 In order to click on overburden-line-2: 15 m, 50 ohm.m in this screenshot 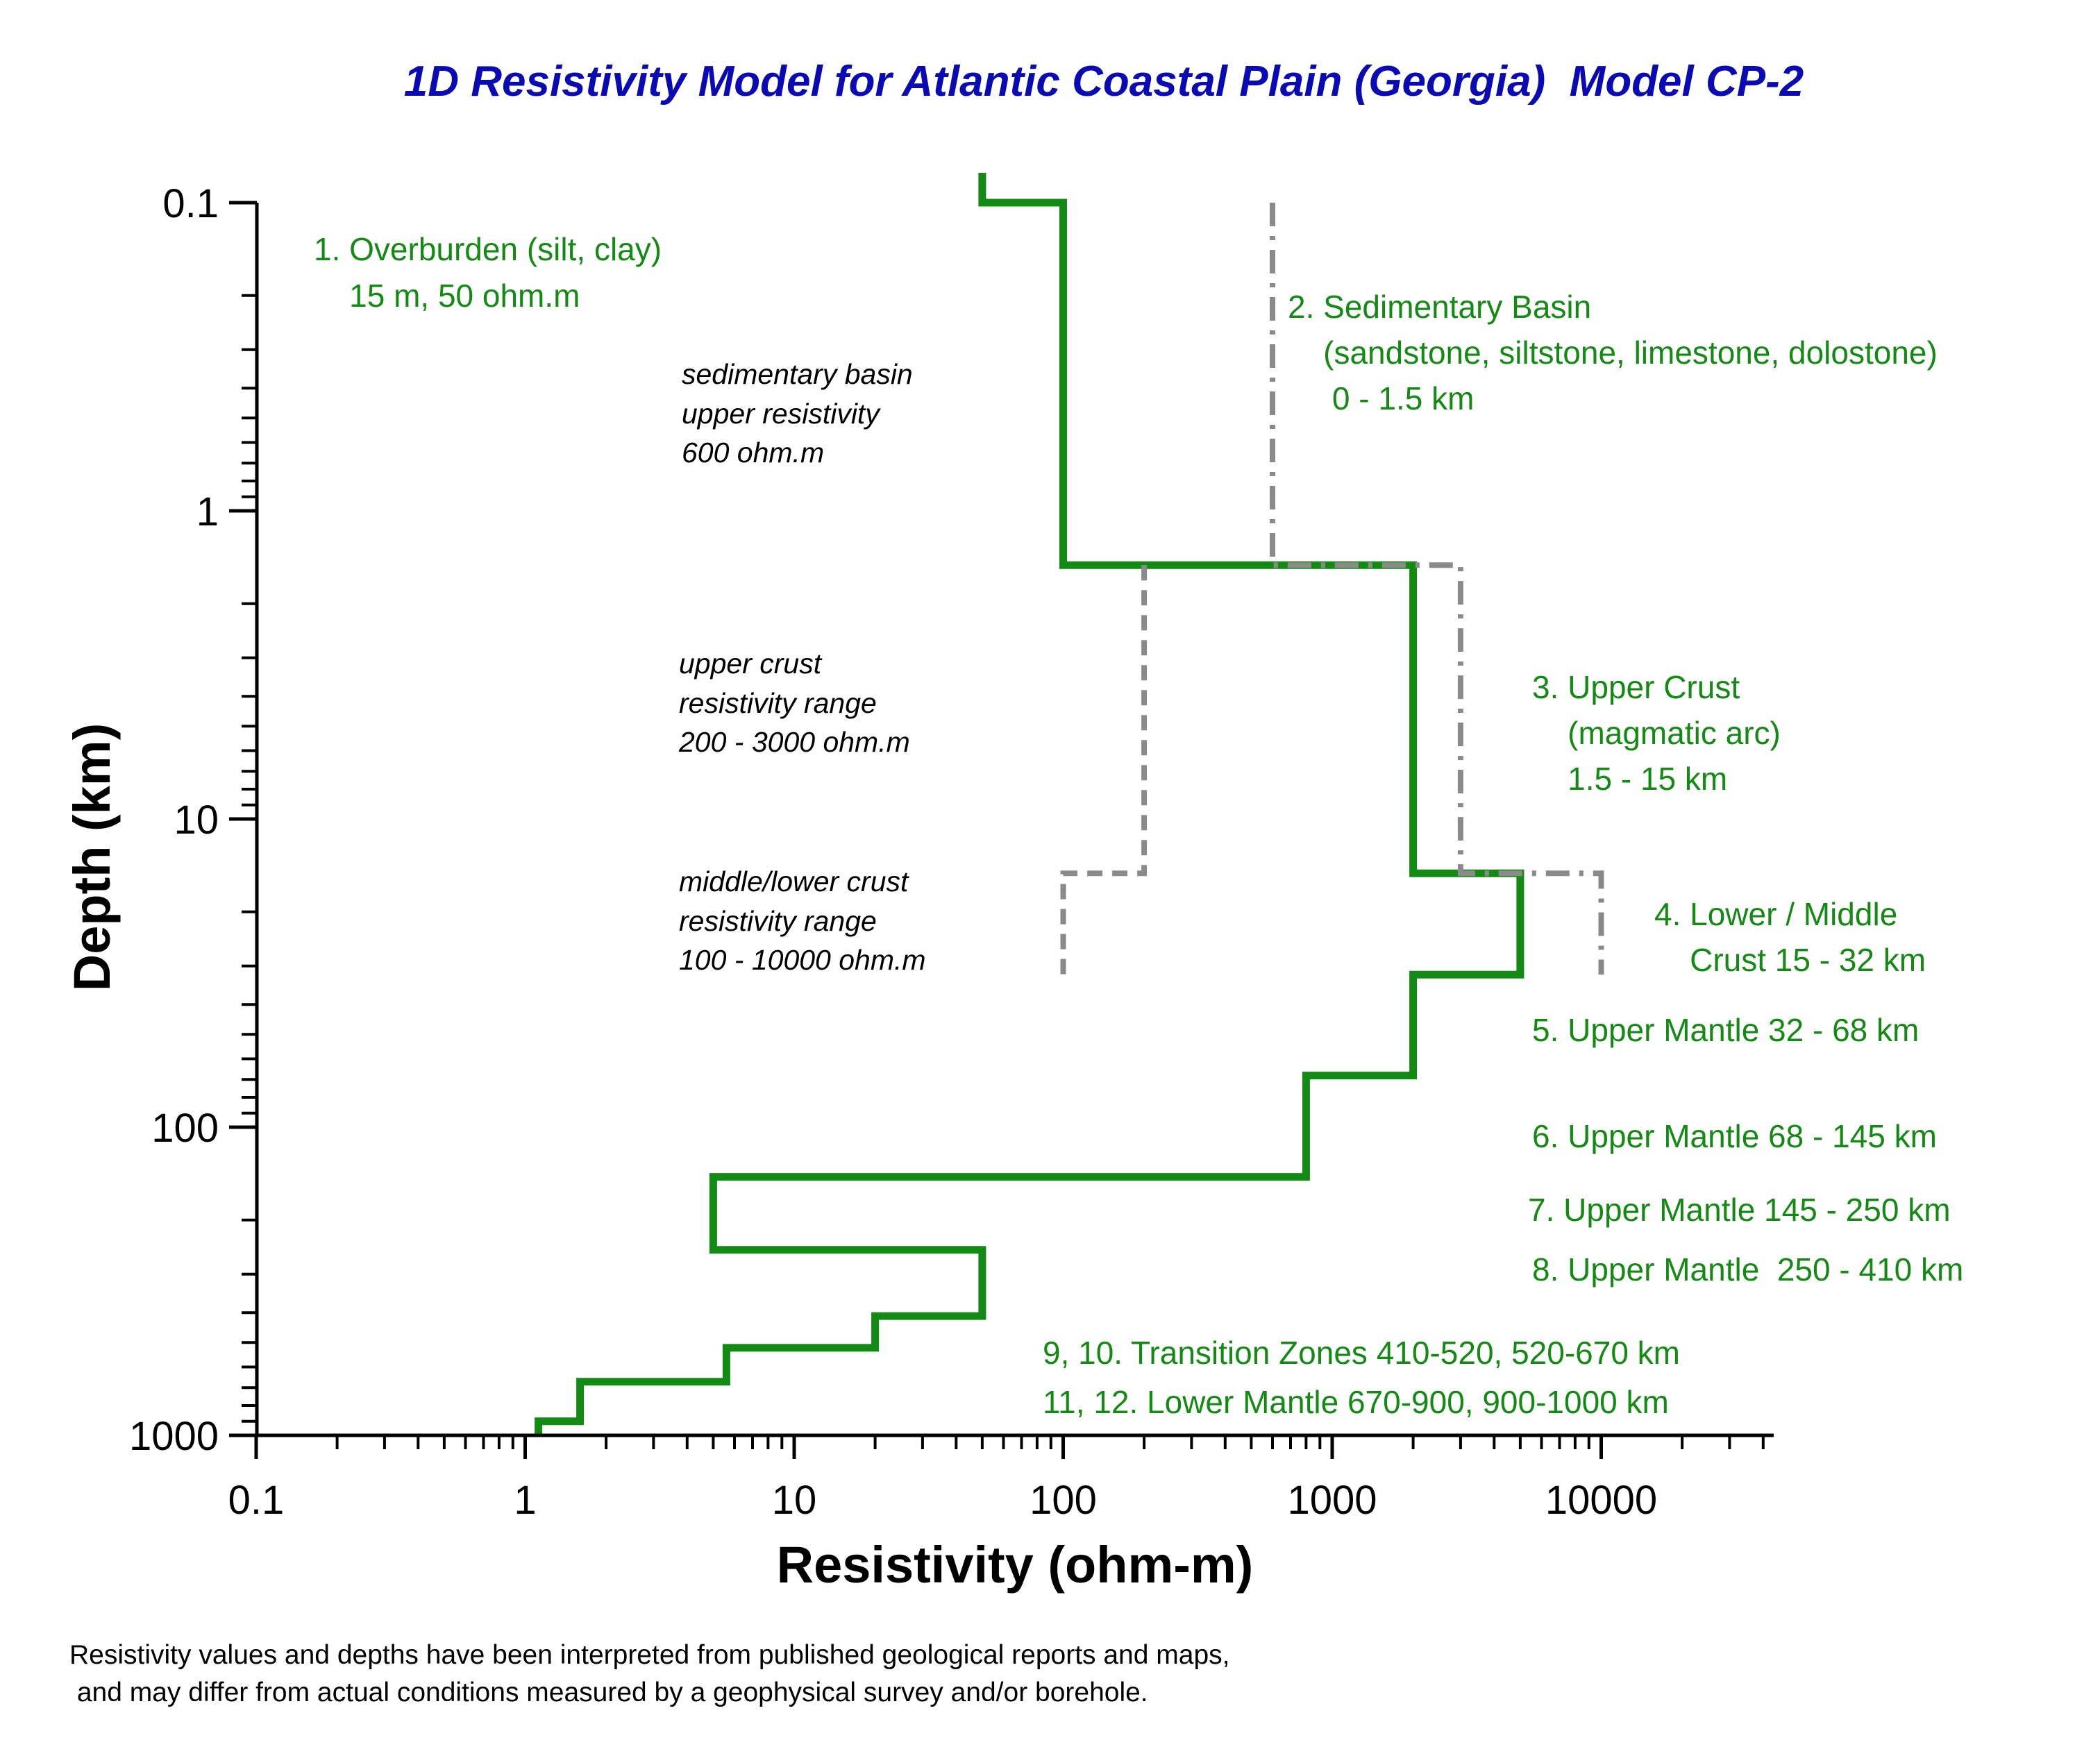, I will do `click(447, 296)`.